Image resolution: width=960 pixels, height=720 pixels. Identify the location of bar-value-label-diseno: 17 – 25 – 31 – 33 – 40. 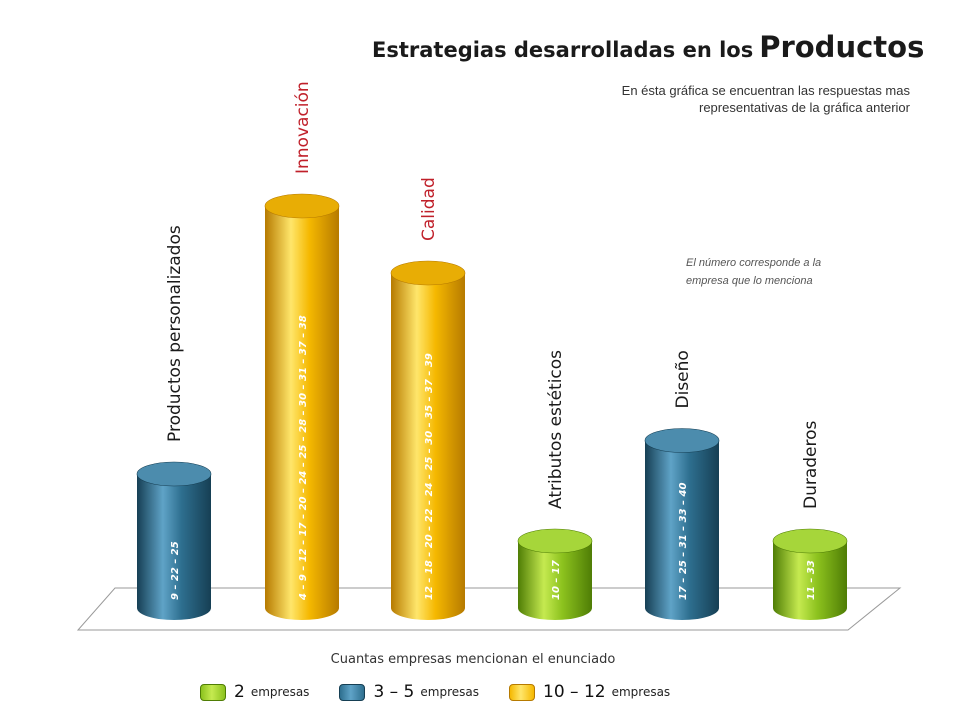
(683, 541).